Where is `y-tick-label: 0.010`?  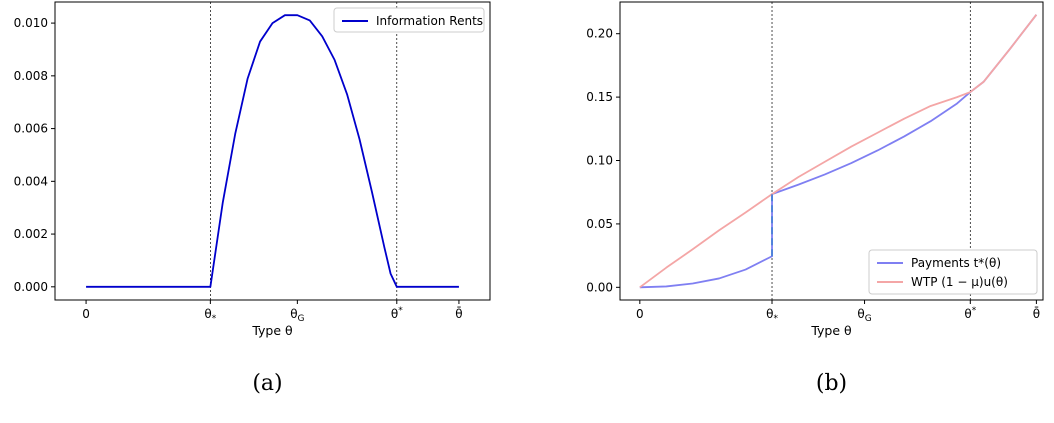
y-tick-label: 0.010 is located at coordinates (31, 23).